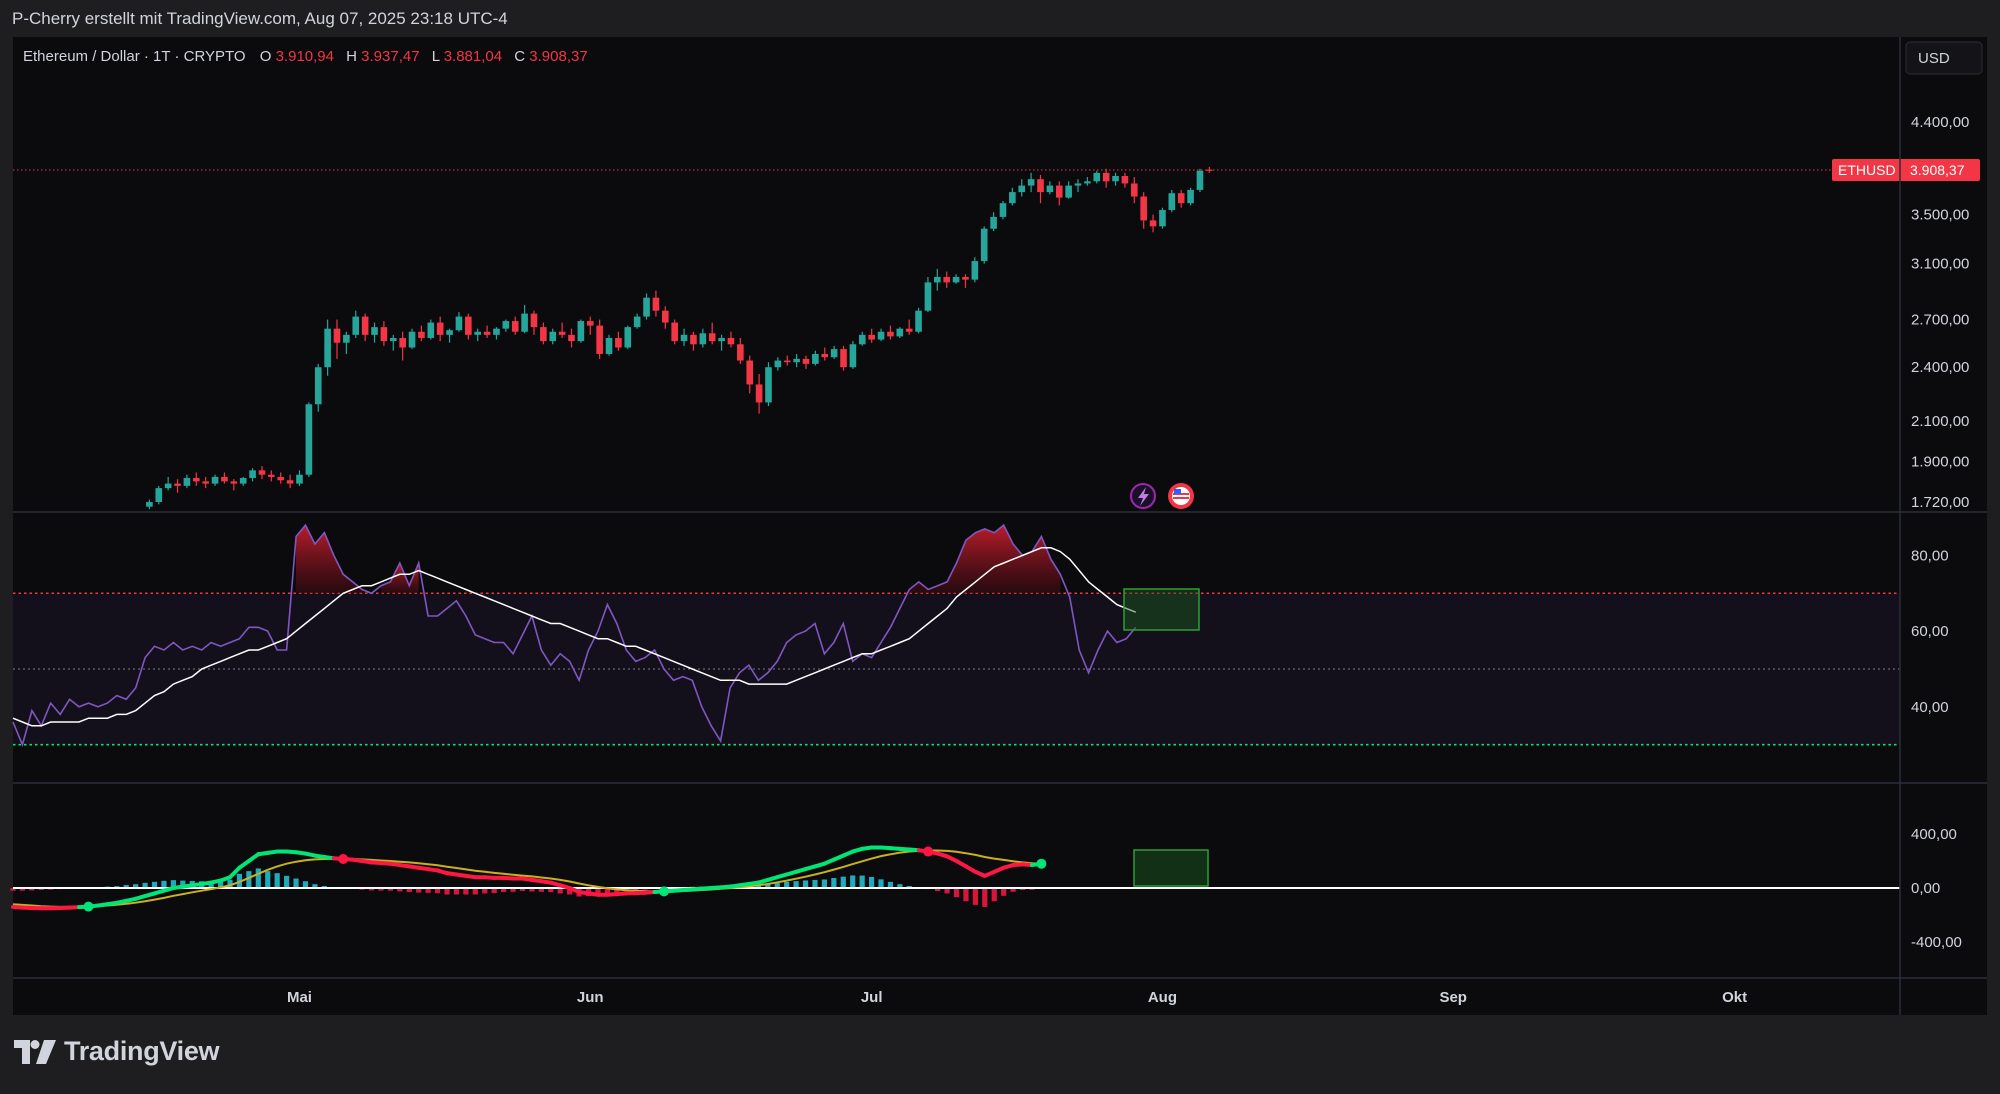 The image size is (2000, 1094). I want to click on lightning-icon, so click(1143, 496).